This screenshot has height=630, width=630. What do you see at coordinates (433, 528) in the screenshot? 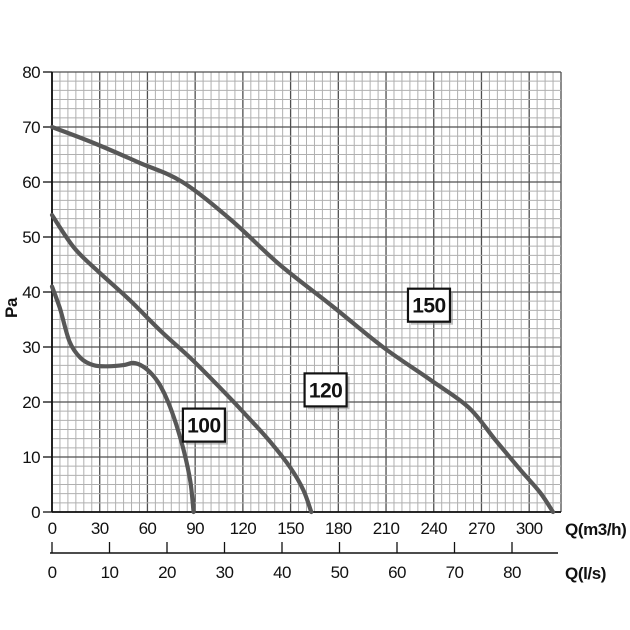
I see `x-axis1-tick-label: 240` at bounding box center [433, 528].